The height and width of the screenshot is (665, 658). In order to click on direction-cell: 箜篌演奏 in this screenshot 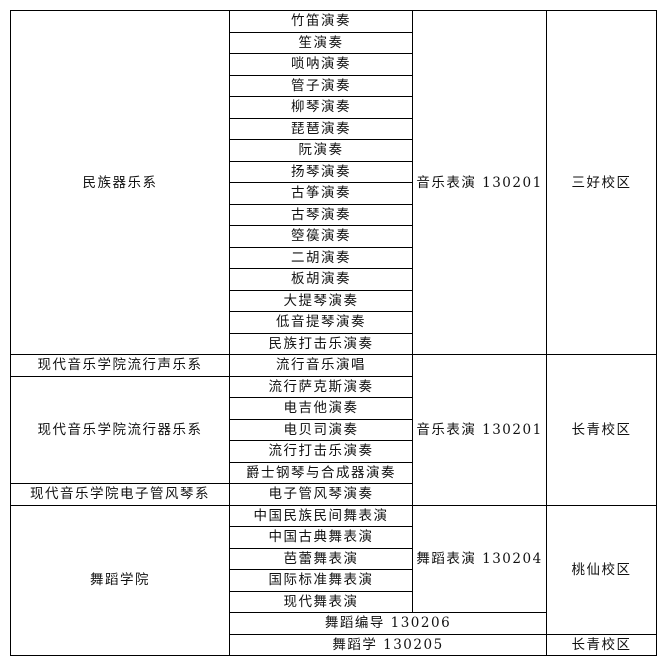, I will do `click(321, 236)`.